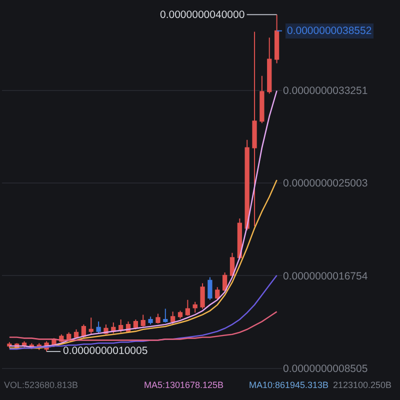 The image size is (400, 400). I want to click on annotation: 0.0000000040000, so click(202, 15).